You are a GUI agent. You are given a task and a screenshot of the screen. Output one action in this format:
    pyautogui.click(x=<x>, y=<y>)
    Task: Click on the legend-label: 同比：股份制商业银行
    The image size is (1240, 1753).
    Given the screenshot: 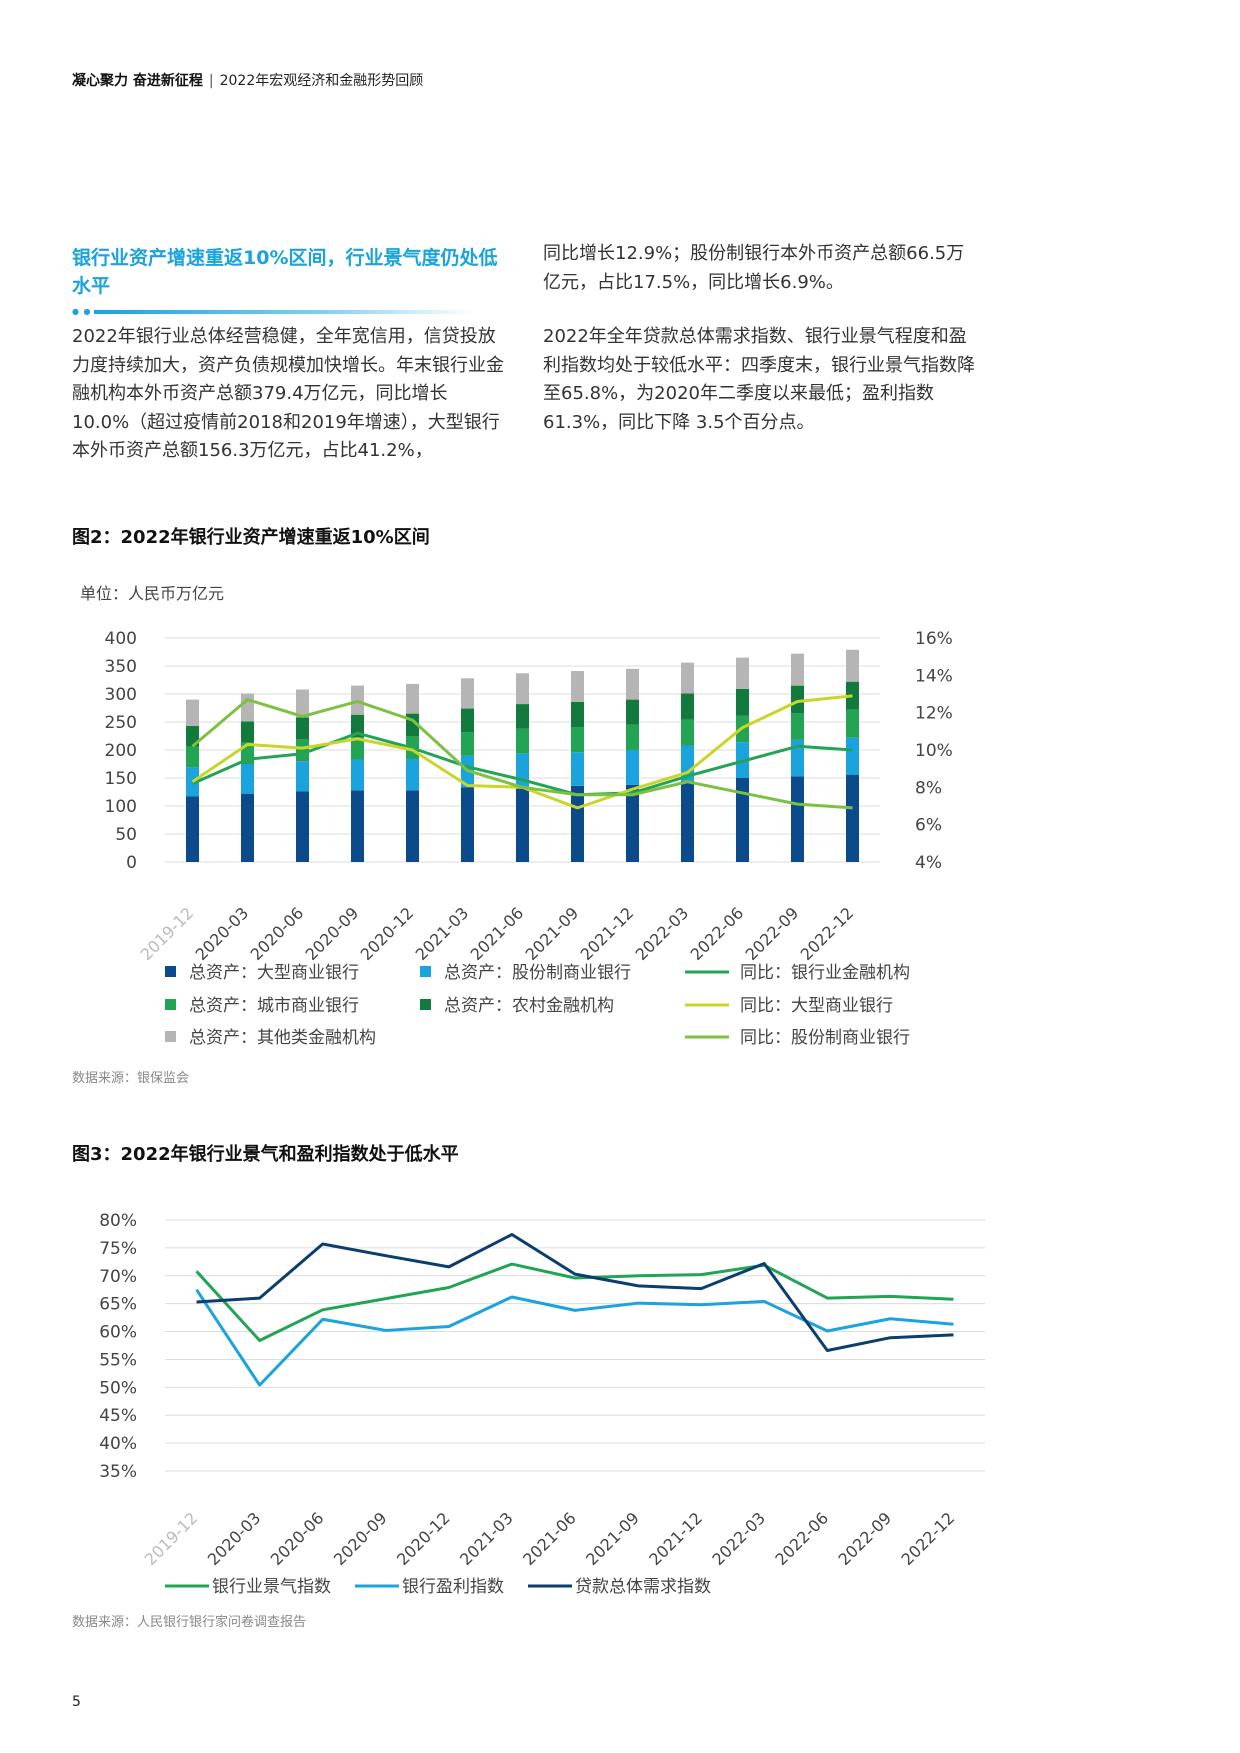 What is the action you would take?
    pyautogui.click(x=825, y=1038)
    